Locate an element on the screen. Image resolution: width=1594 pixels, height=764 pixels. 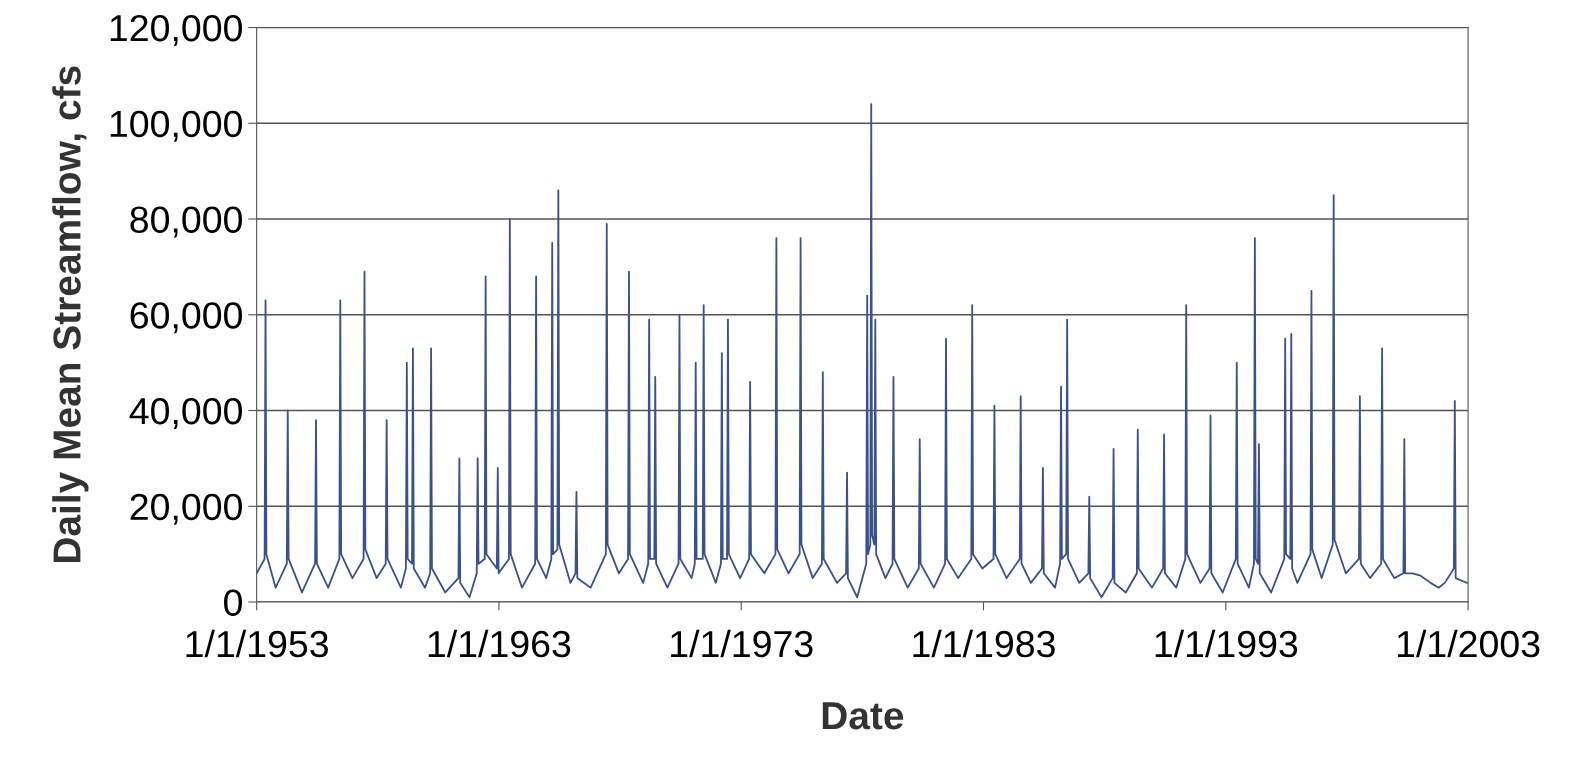
y-tick-label: 20,000 is located at coordinates (186, 509).